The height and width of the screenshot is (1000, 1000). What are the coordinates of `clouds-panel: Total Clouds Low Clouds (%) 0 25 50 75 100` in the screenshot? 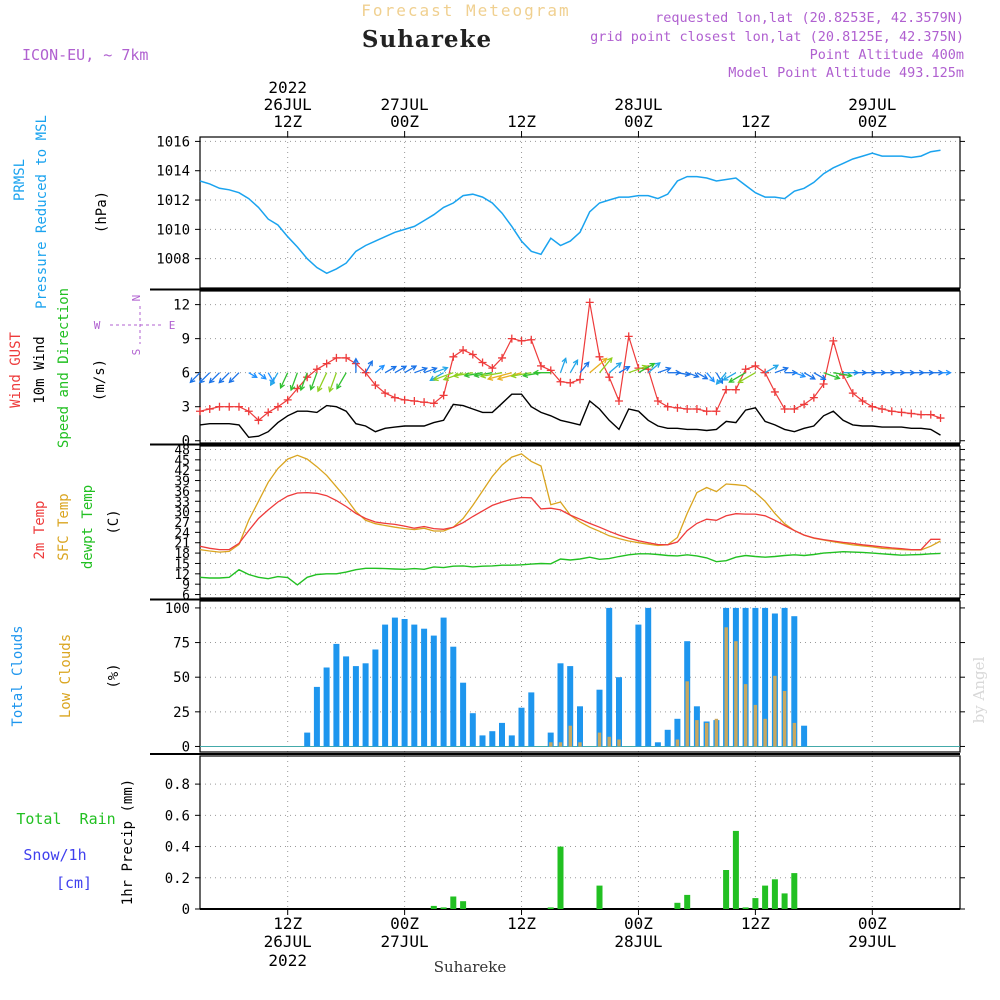 It's located at (487, 677).